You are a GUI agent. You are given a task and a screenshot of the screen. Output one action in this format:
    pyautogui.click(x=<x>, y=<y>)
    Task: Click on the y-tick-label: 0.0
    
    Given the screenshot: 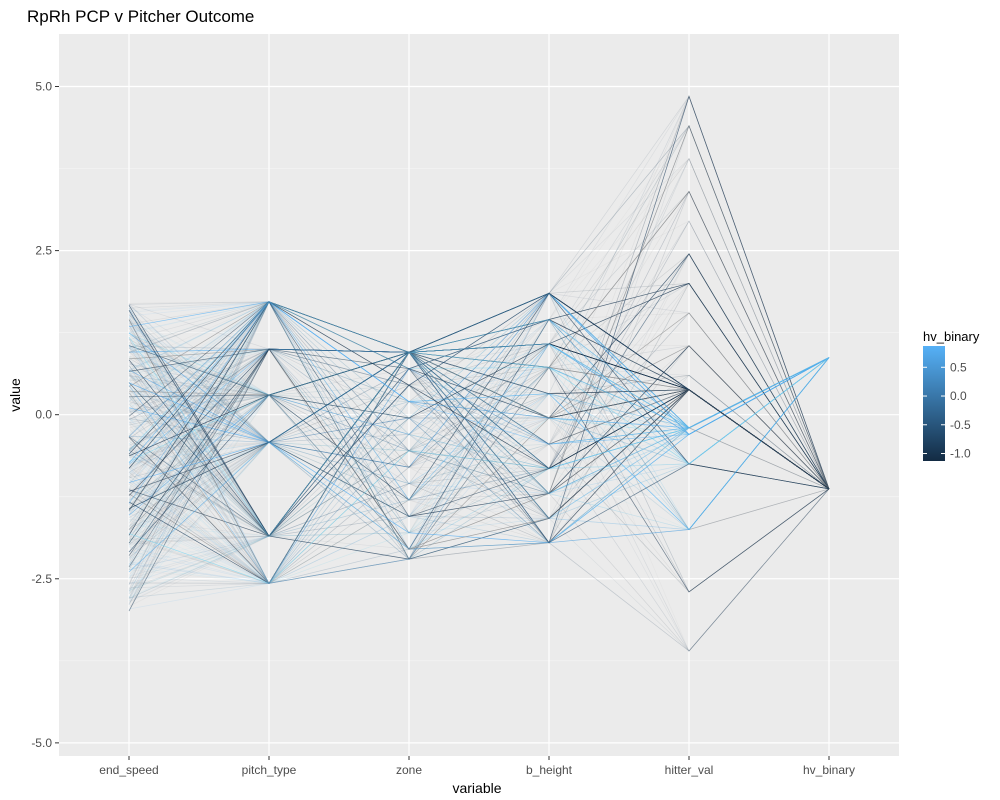 What is the action you would take?
    pyautogui.click(x=43, y=415)
    